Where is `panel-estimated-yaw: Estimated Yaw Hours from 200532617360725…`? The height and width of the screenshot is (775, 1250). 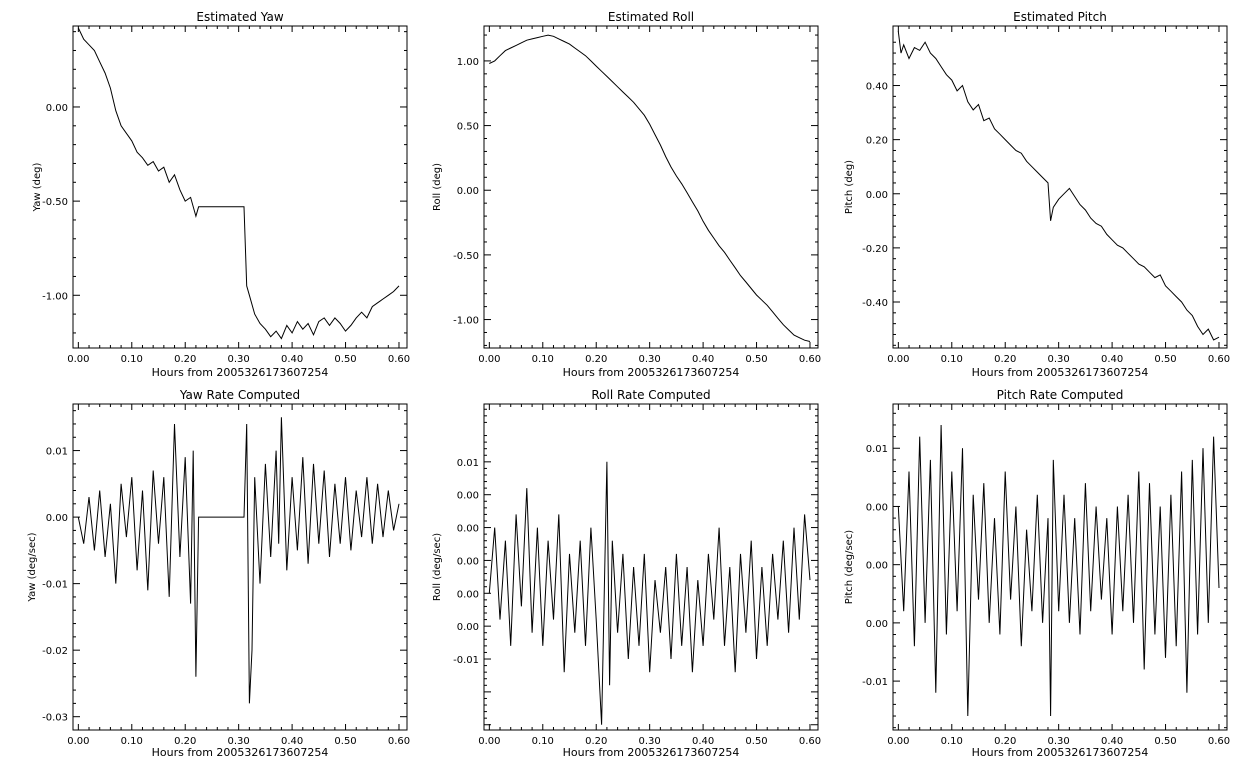 panel-estimated-yaw: Estimated Yaw Hours from 200532617360725… is located at coordinates (221, 194).